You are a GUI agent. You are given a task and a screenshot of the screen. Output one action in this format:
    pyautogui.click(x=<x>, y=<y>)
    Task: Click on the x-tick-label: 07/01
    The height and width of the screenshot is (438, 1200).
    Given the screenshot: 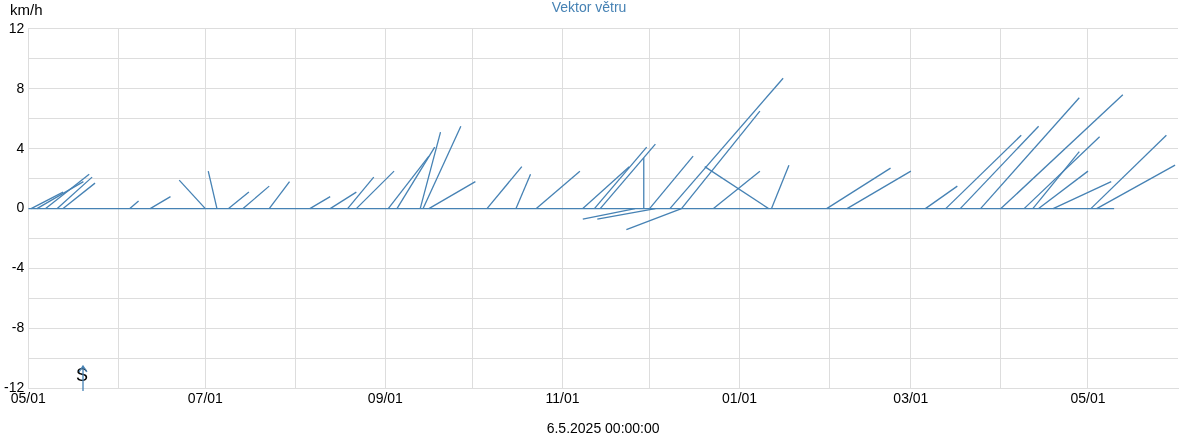 What is the action you would take?
    pyautogui.click(x=205, y=397)
    